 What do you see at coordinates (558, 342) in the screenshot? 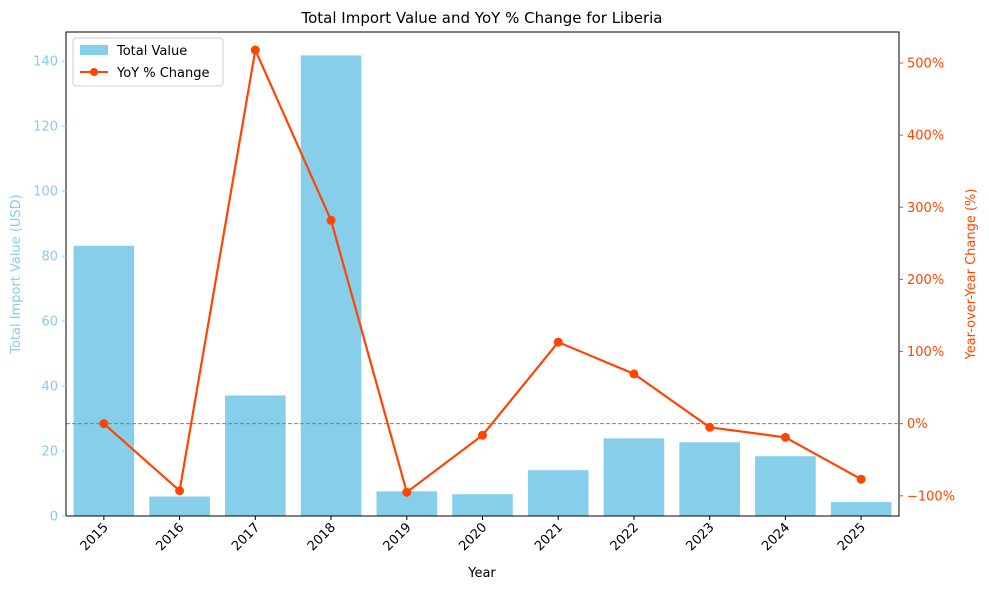
I see `yoy-point-2021` at bounding box center [558, 342].